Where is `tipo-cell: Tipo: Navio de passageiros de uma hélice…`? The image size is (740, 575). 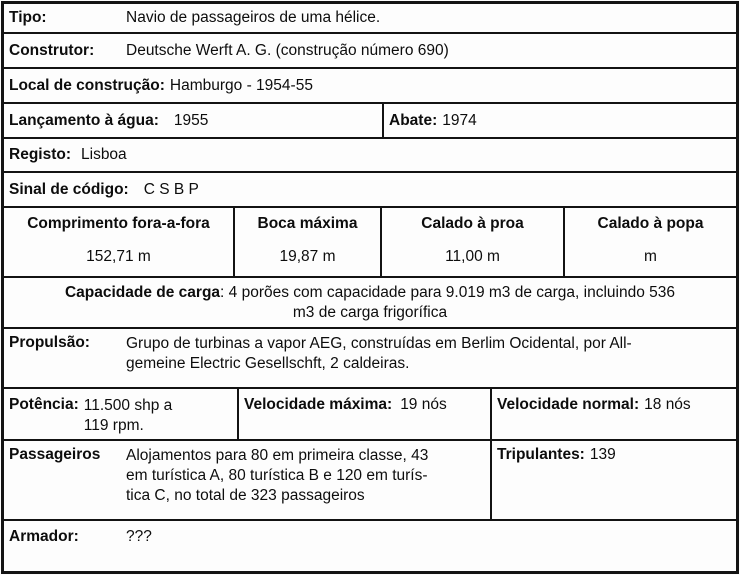
tipo-cell: Tipo: Navio de passageiros de uma hélice… is located at coordinates (370, 18).